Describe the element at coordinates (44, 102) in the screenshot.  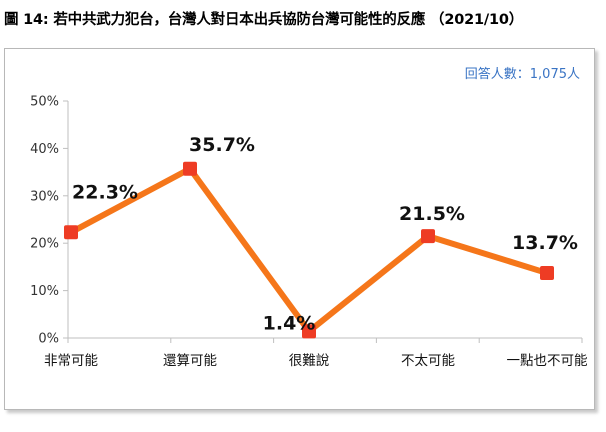
I see `y-tick-label: 50%` at that location.